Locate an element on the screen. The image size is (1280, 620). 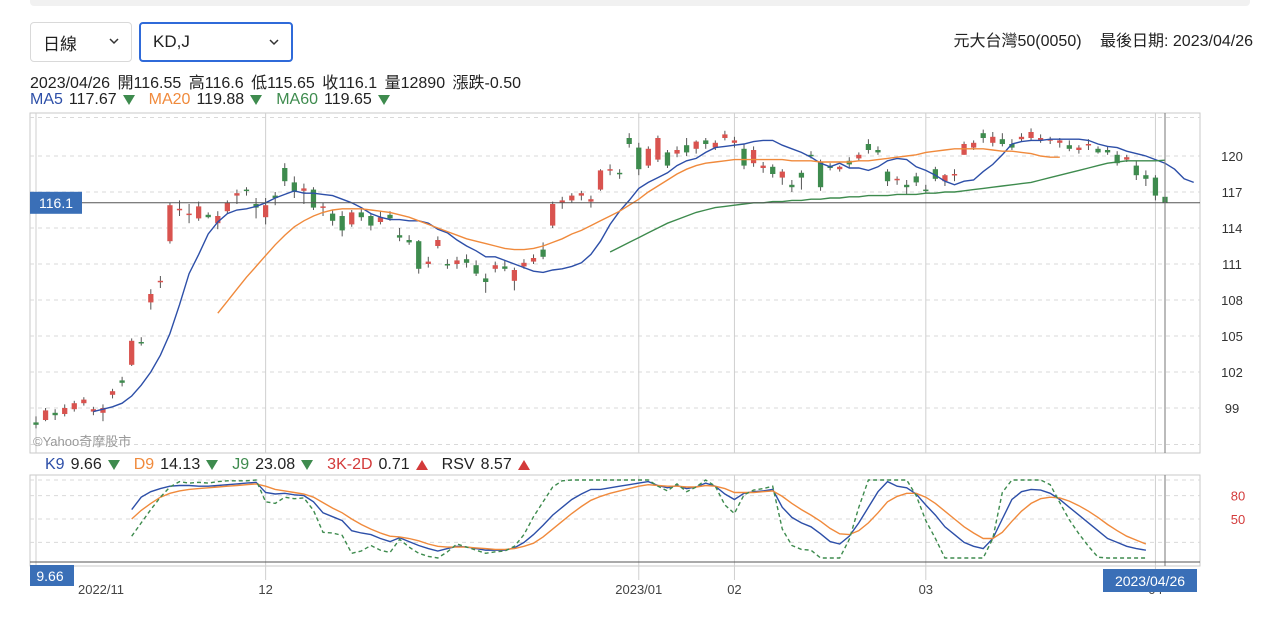
kd-y-tick: 80 is located at coordinates (1238, 496).